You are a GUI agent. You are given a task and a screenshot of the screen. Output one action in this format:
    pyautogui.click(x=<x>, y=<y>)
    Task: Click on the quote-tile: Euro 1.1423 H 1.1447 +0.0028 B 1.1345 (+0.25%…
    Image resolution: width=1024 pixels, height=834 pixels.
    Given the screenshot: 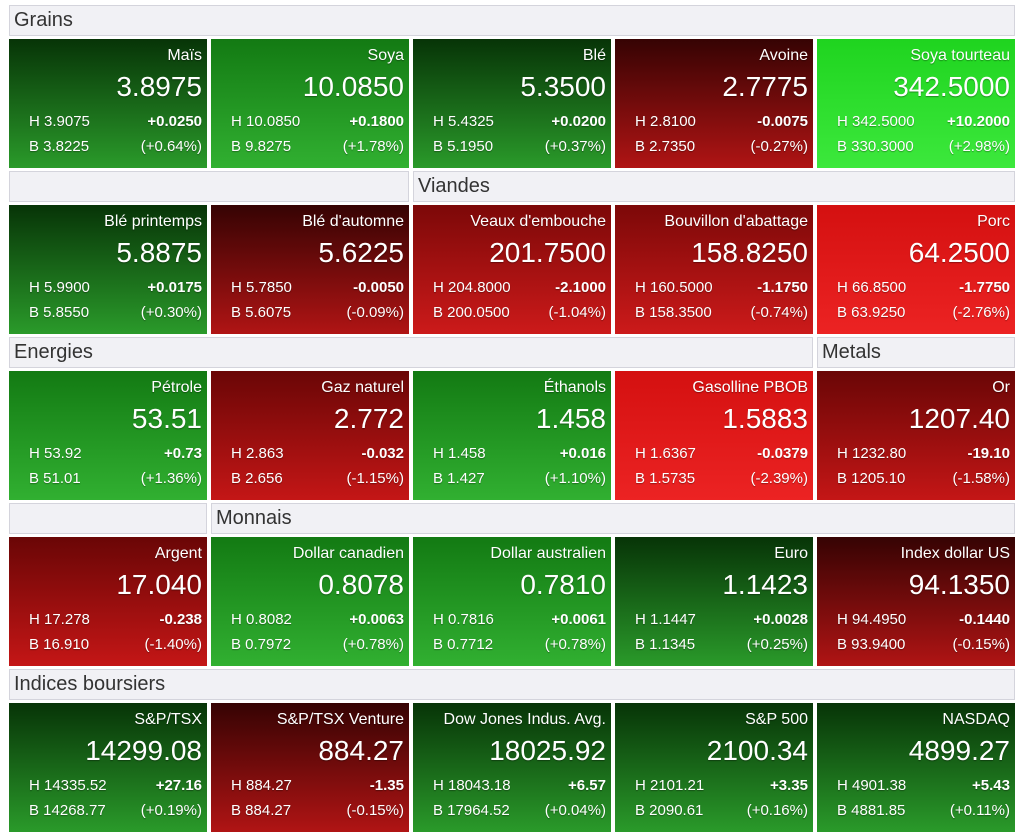 What is the action you would take?
    pyautogui.click(x=714, y=601)
    